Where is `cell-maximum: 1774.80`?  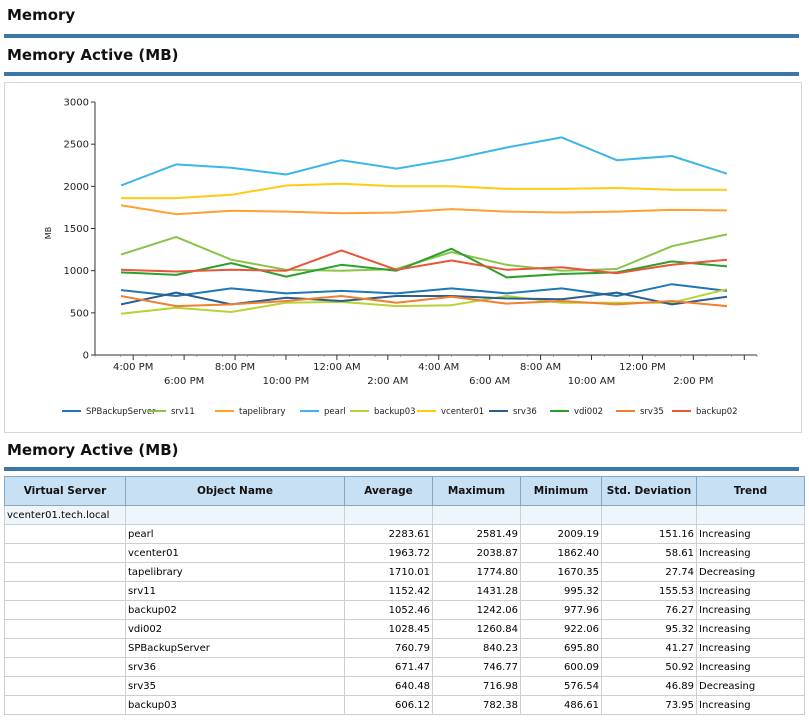
cell-maximum: 1774.80 is located at coordinates (476, 572).